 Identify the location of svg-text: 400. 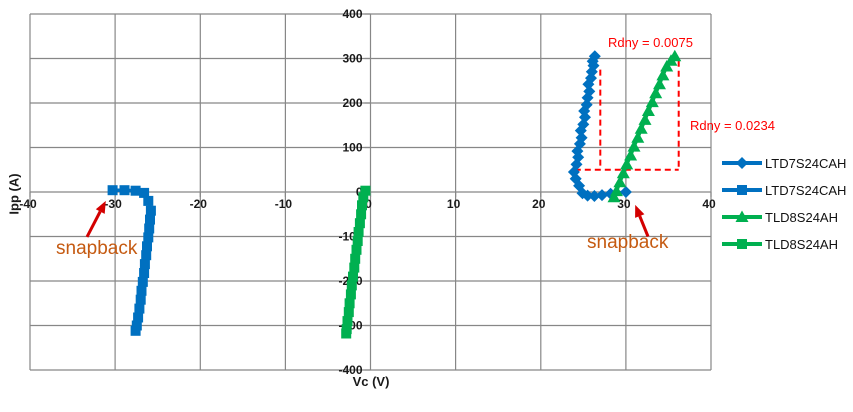
(352, 14).